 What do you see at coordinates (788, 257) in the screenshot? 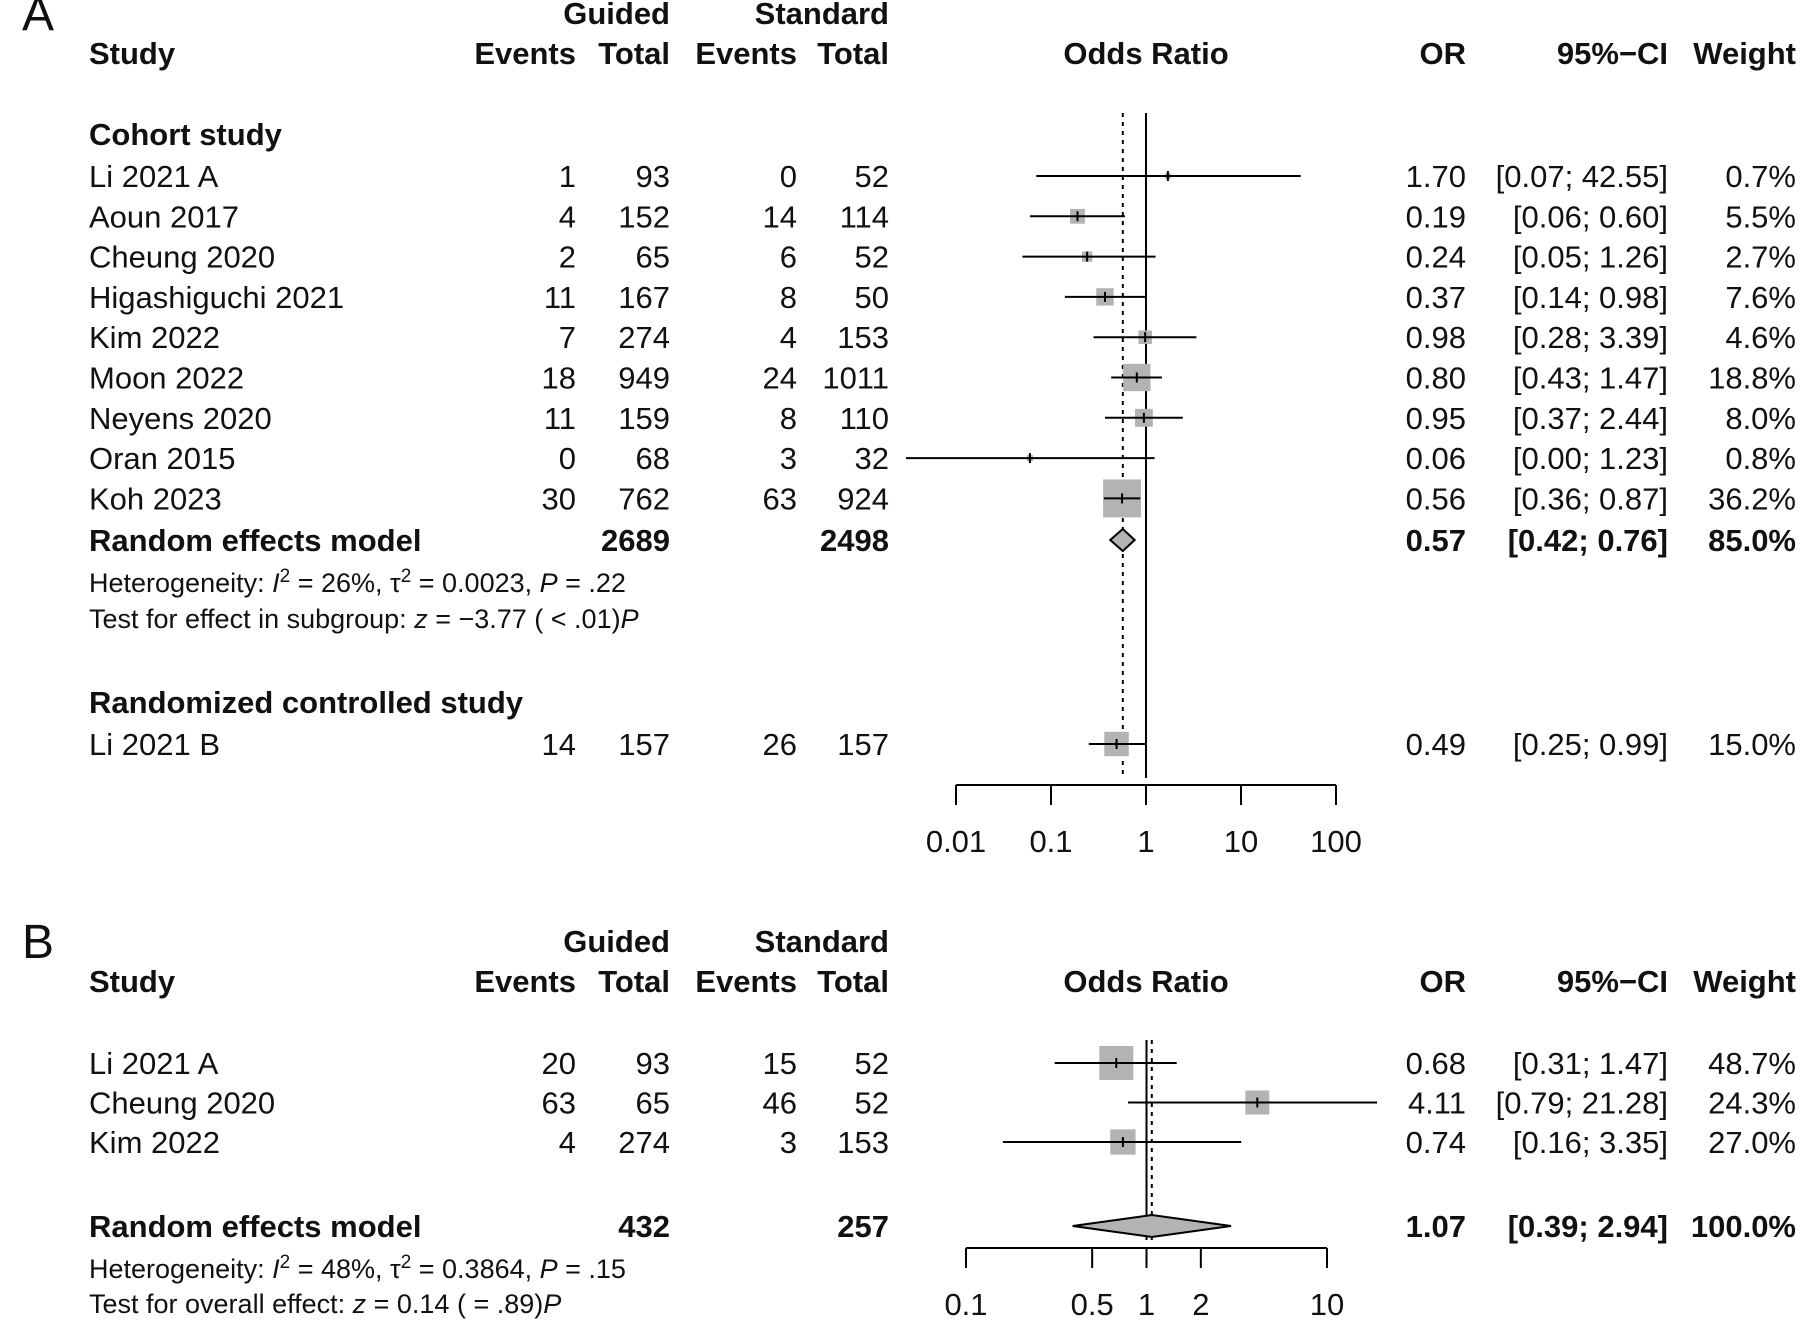
I see `standard-events: 6` at bounding box center [788, 257].